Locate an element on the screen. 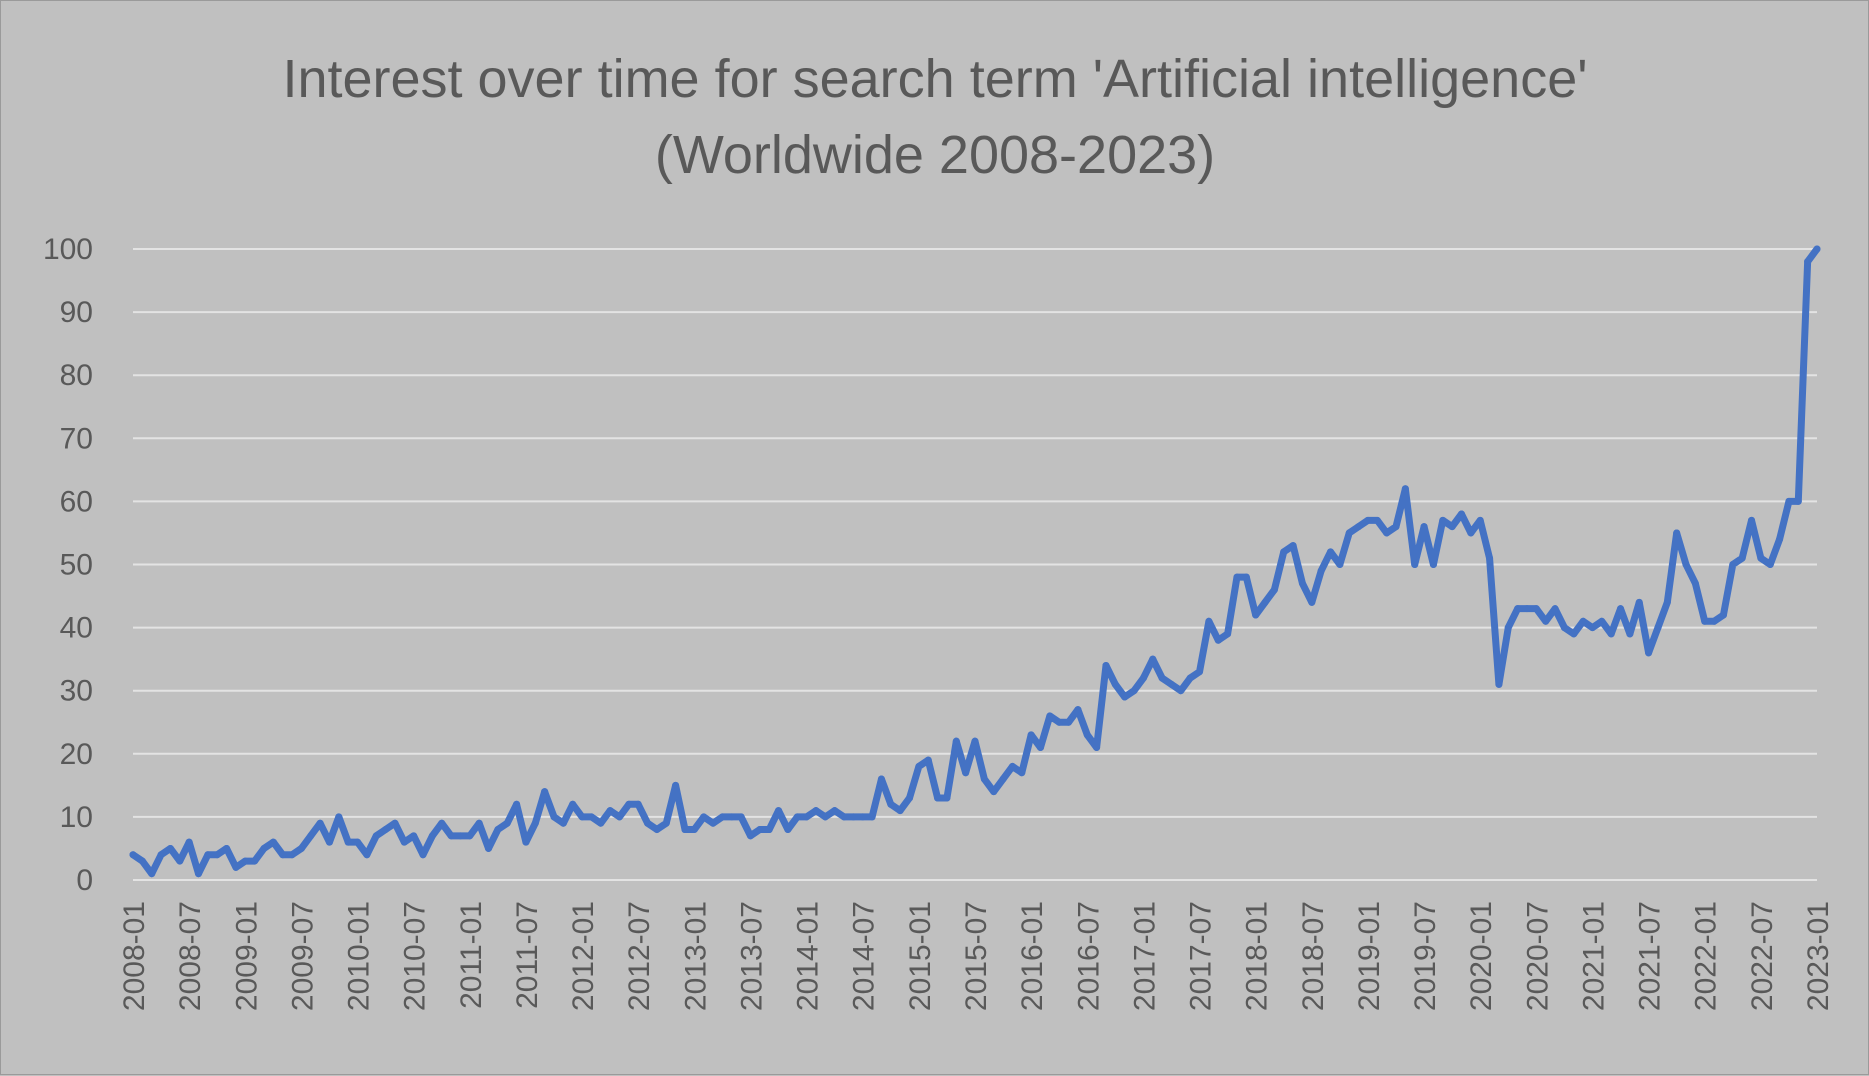  y-tick-label: 10 is located at coordinates (76, 817).